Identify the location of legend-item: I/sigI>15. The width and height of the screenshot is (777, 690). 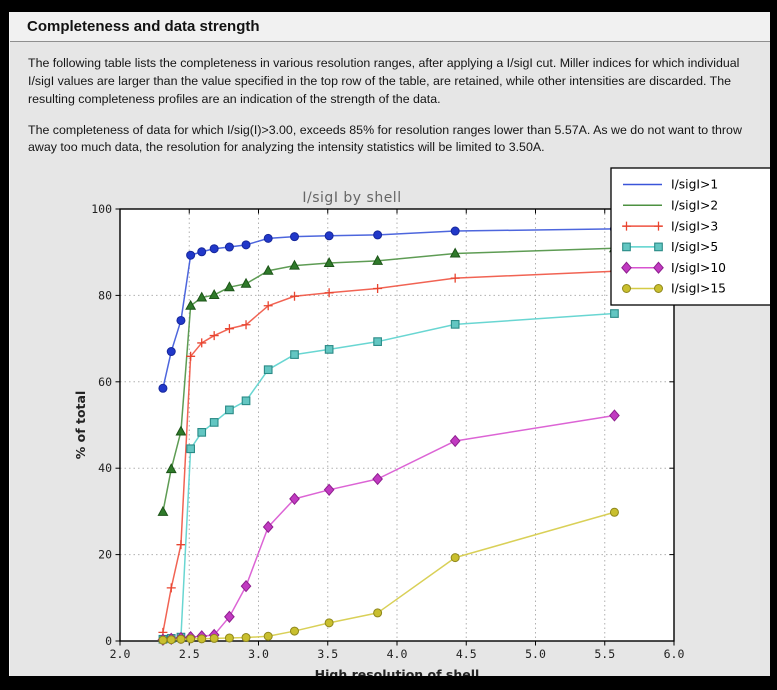
(674, 289).